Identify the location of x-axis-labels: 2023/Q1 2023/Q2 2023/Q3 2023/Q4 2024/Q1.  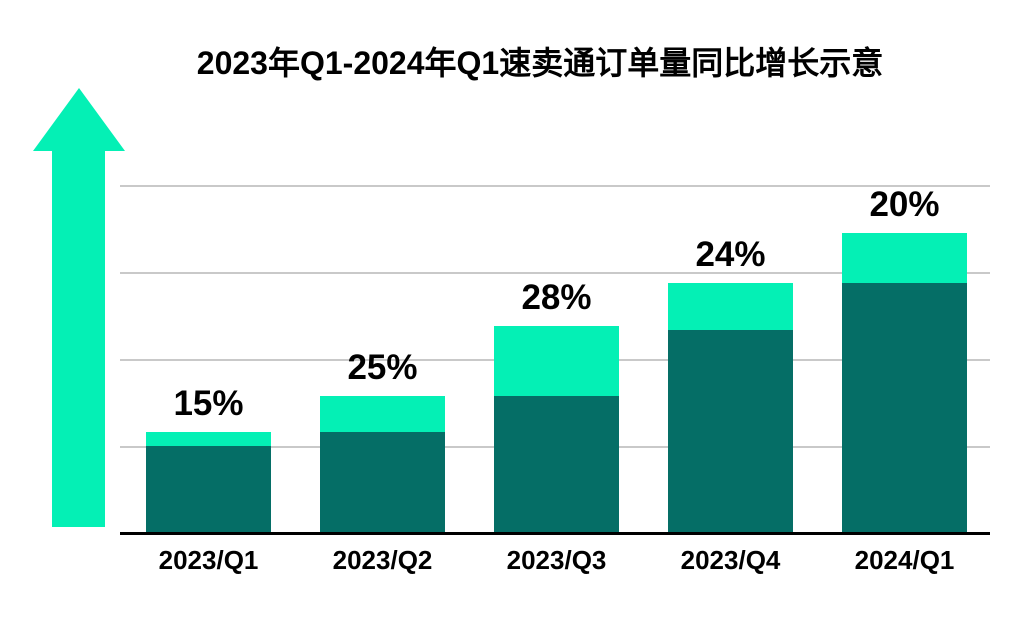
(555, 562).